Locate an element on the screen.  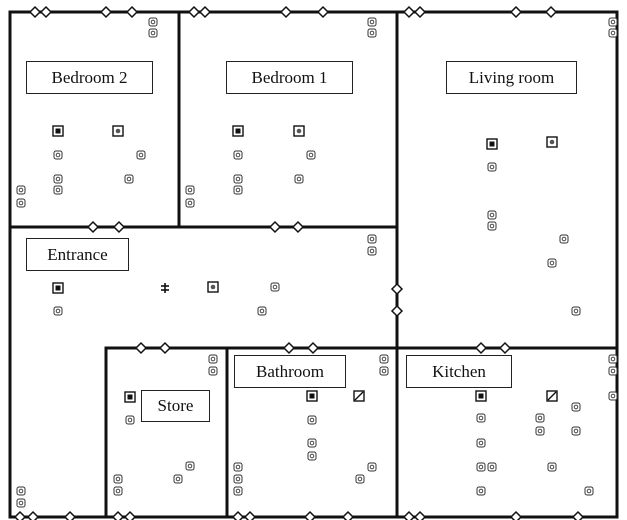
room-label-store: Store is located at coordinates (175, 406).